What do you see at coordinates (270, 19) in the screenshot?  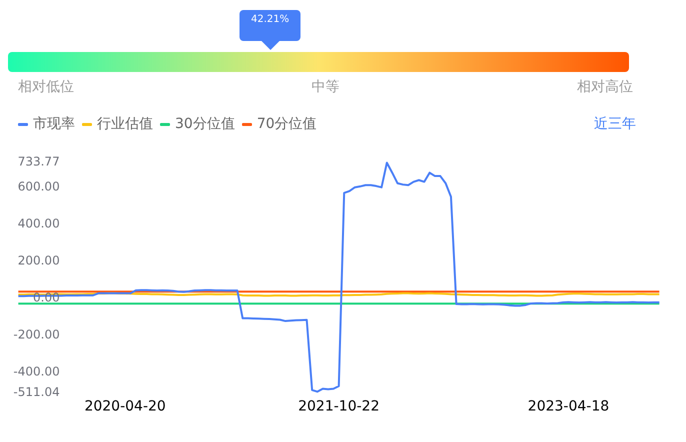 I see `data-label: 42.21%` at bounding box center [270, 19].